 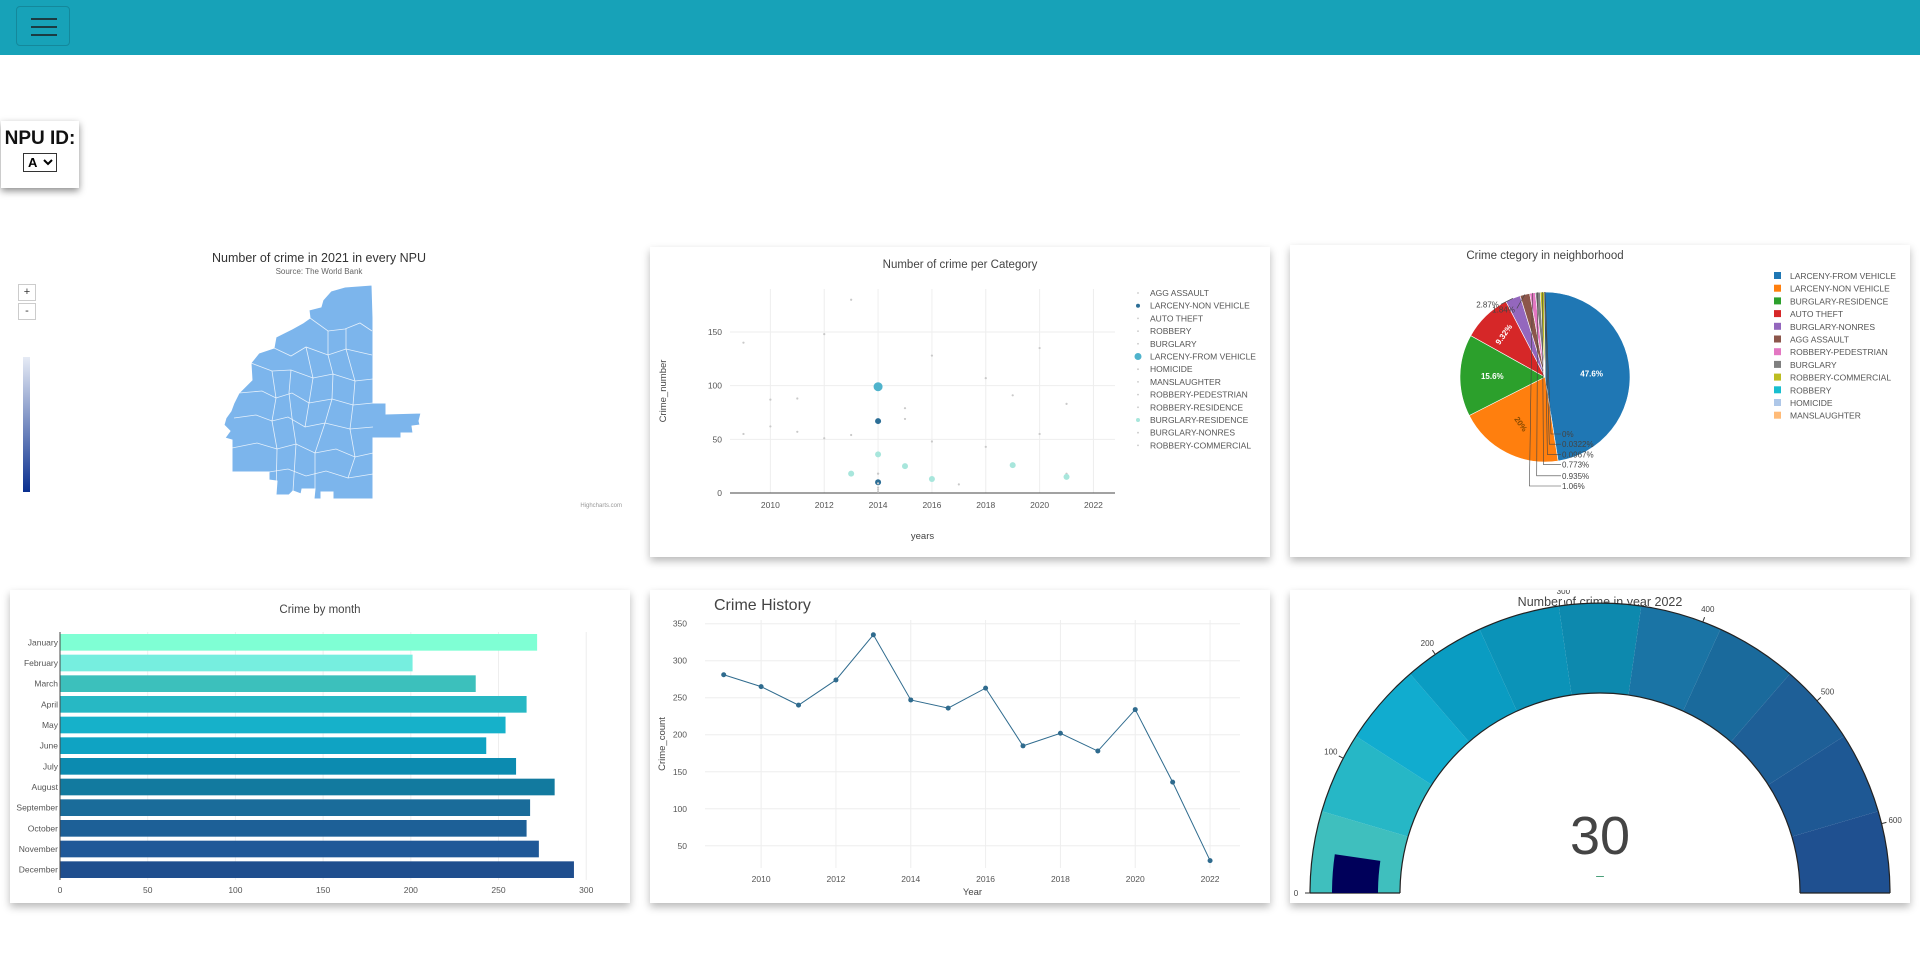 What do you see at coordinates (1356, 873) in the screenshot?
I see `gauge-value-bar` at bounding box center [1356, 873].